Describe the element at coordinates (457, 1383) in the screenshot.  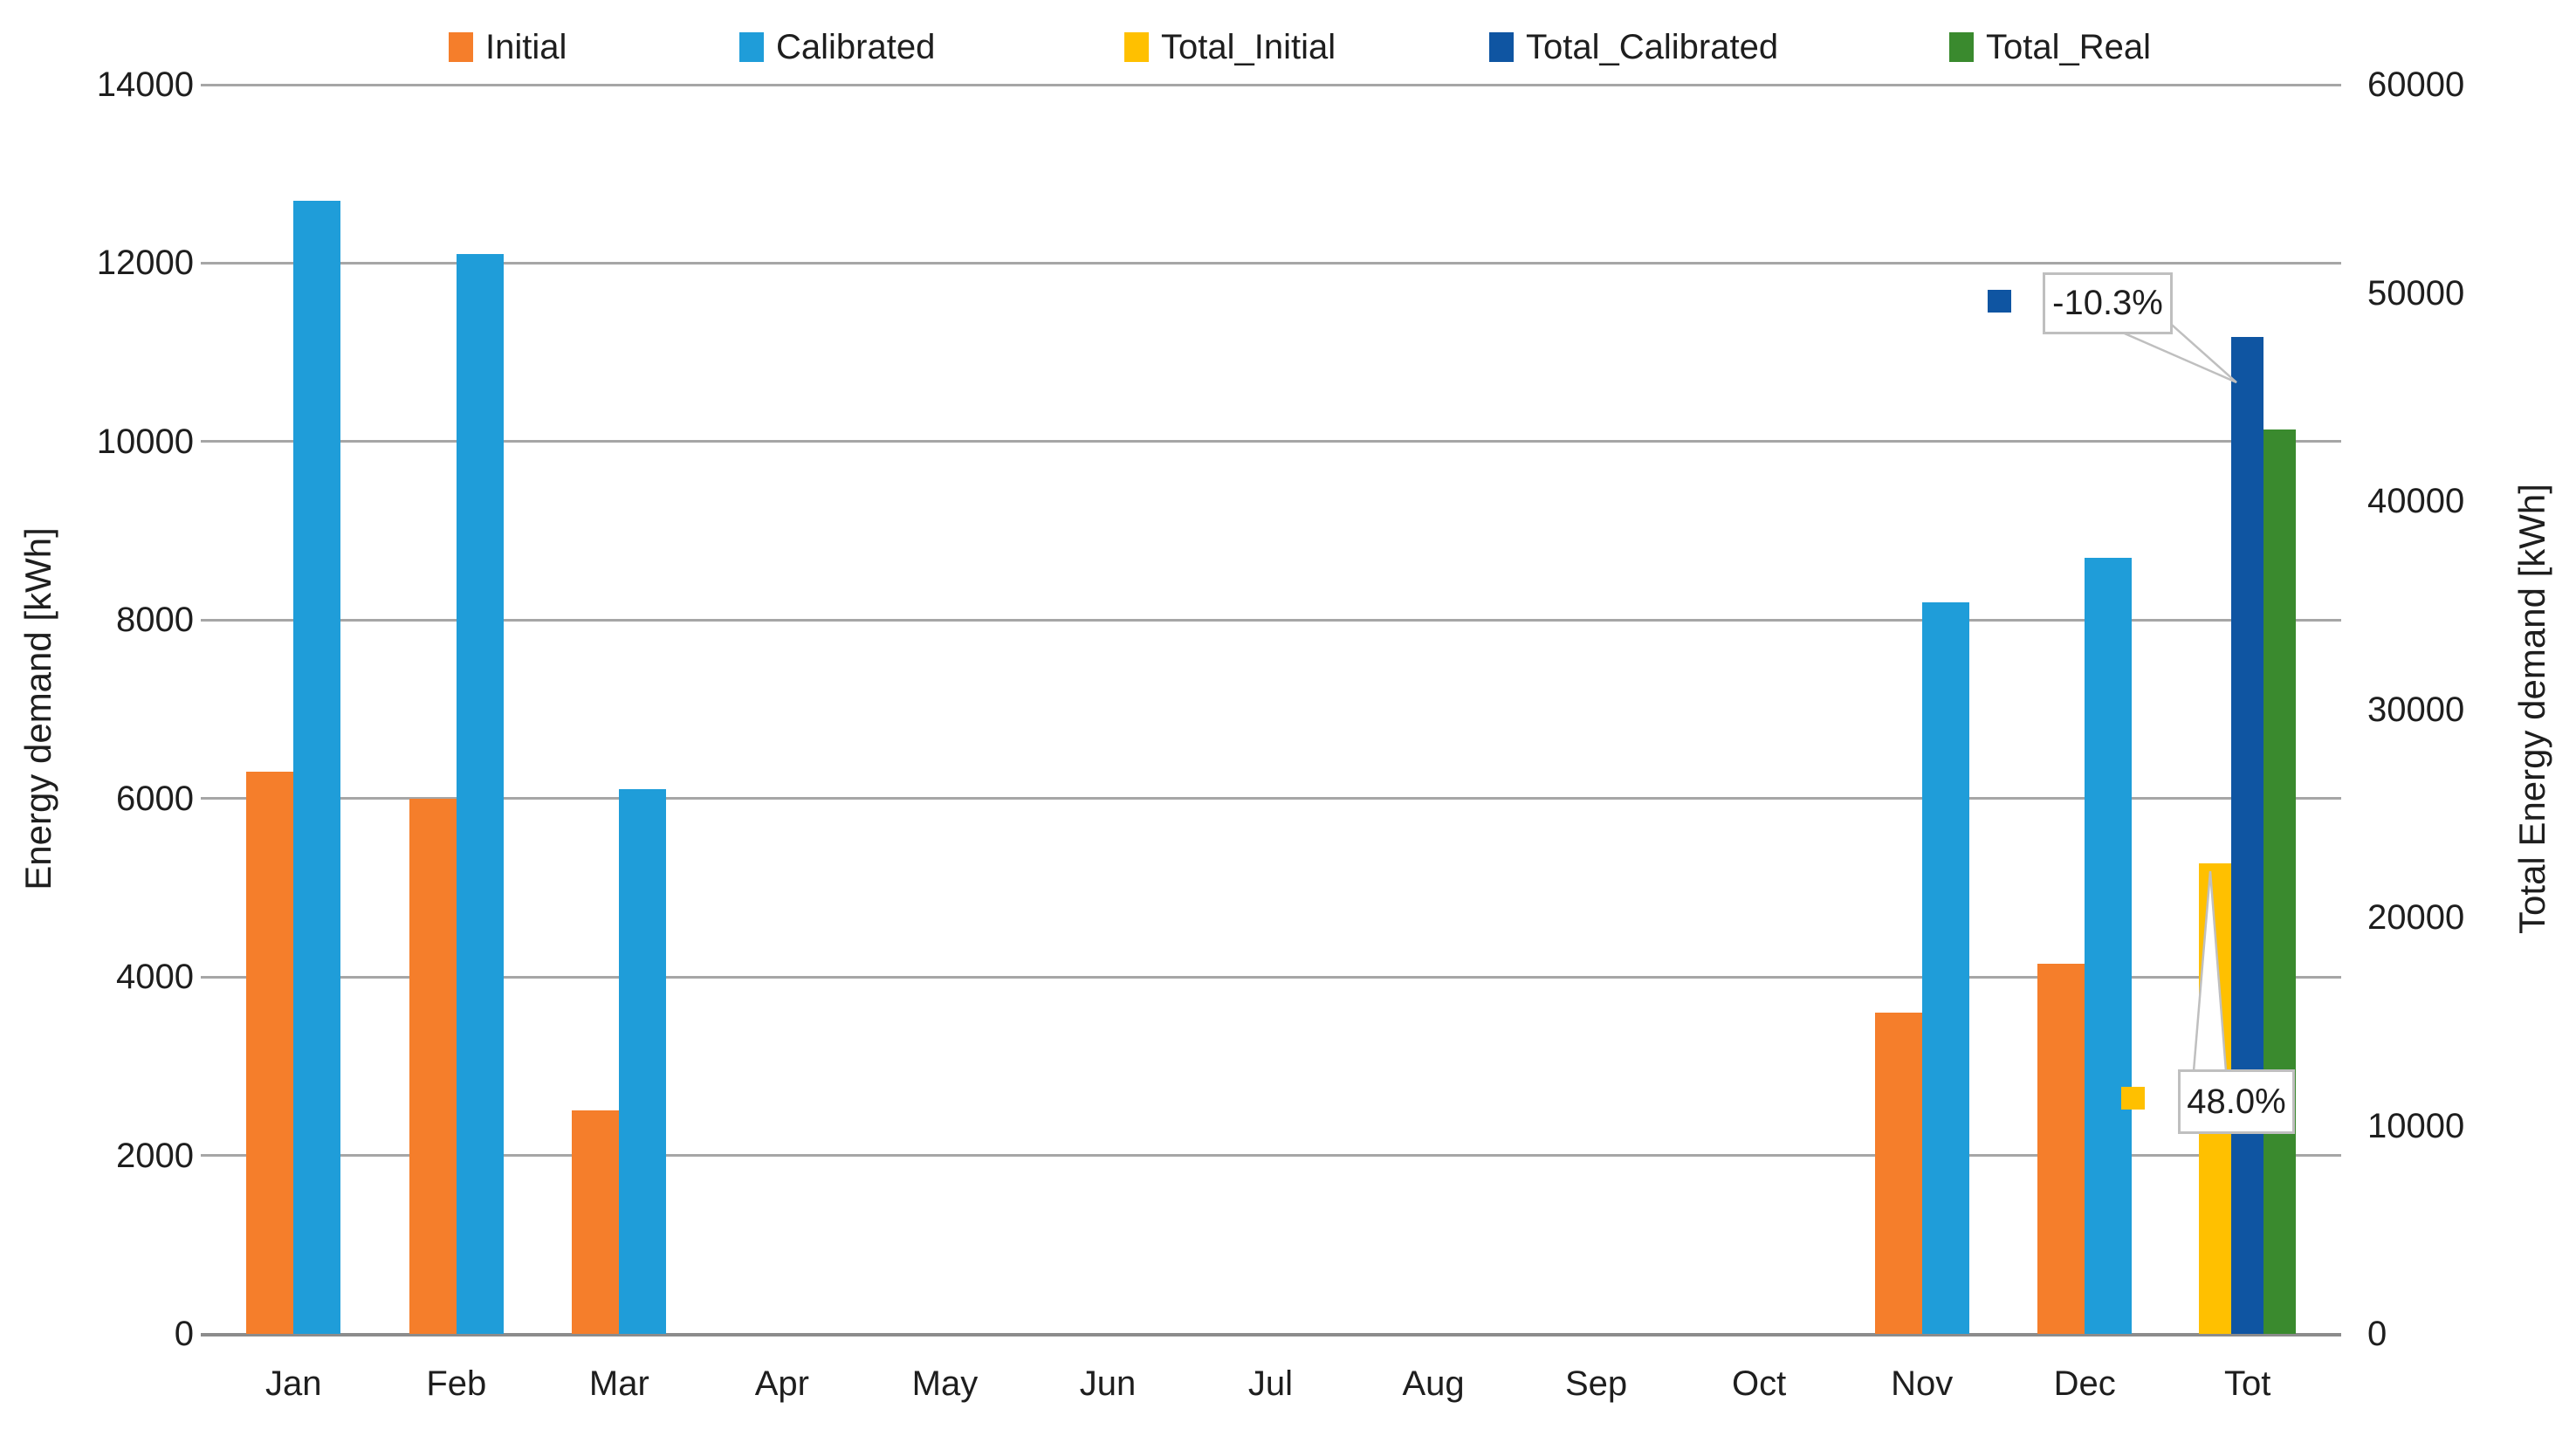
I see `x-axis-label-feb: Feb` at that location.